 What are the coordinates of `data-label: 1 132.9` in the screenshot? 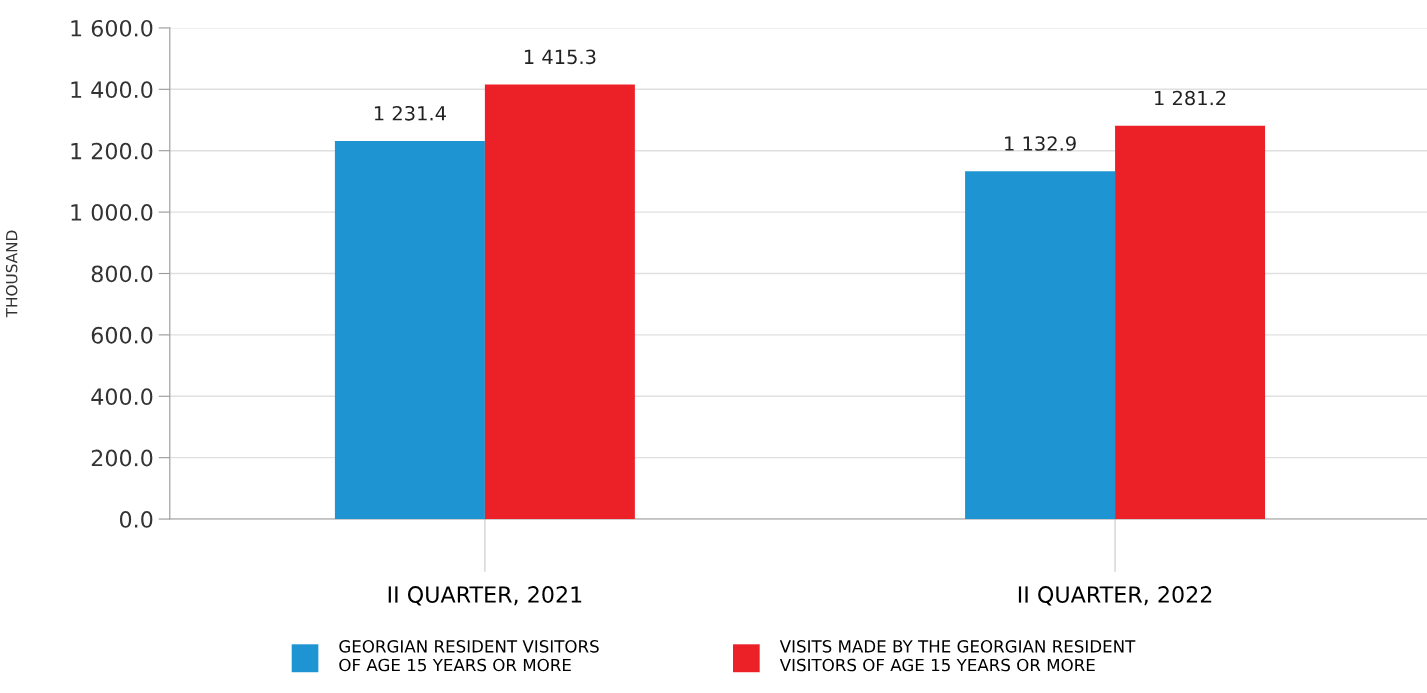 It's located at (1040, 143).